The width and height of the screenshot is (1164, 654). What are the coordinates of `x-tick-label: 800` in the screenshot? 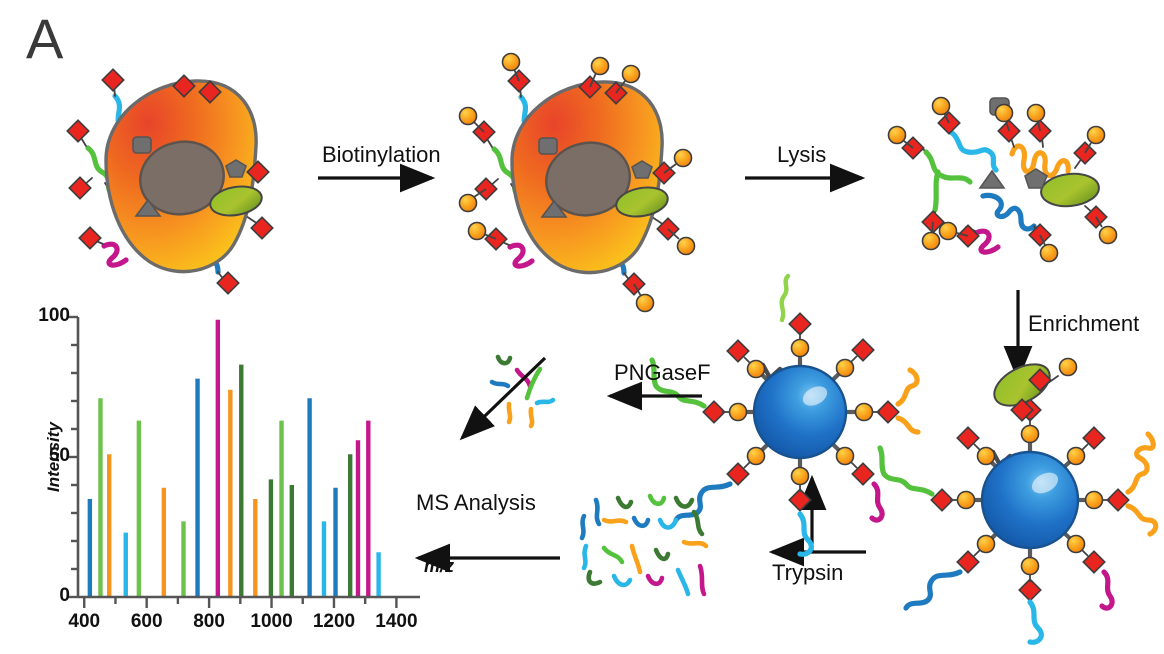 It's located at (209, 621).